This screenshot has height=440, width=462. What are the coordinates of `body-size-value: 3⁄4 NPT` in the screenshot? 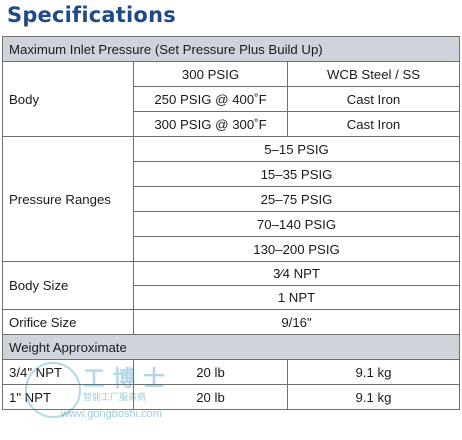 It's located at (296, 273).